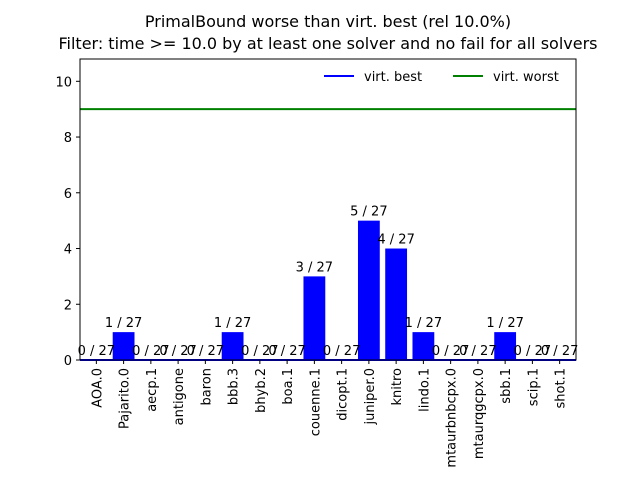 The image size is (640, 480). I want to click on y-tick-label-8: 8, so click(68, 138).